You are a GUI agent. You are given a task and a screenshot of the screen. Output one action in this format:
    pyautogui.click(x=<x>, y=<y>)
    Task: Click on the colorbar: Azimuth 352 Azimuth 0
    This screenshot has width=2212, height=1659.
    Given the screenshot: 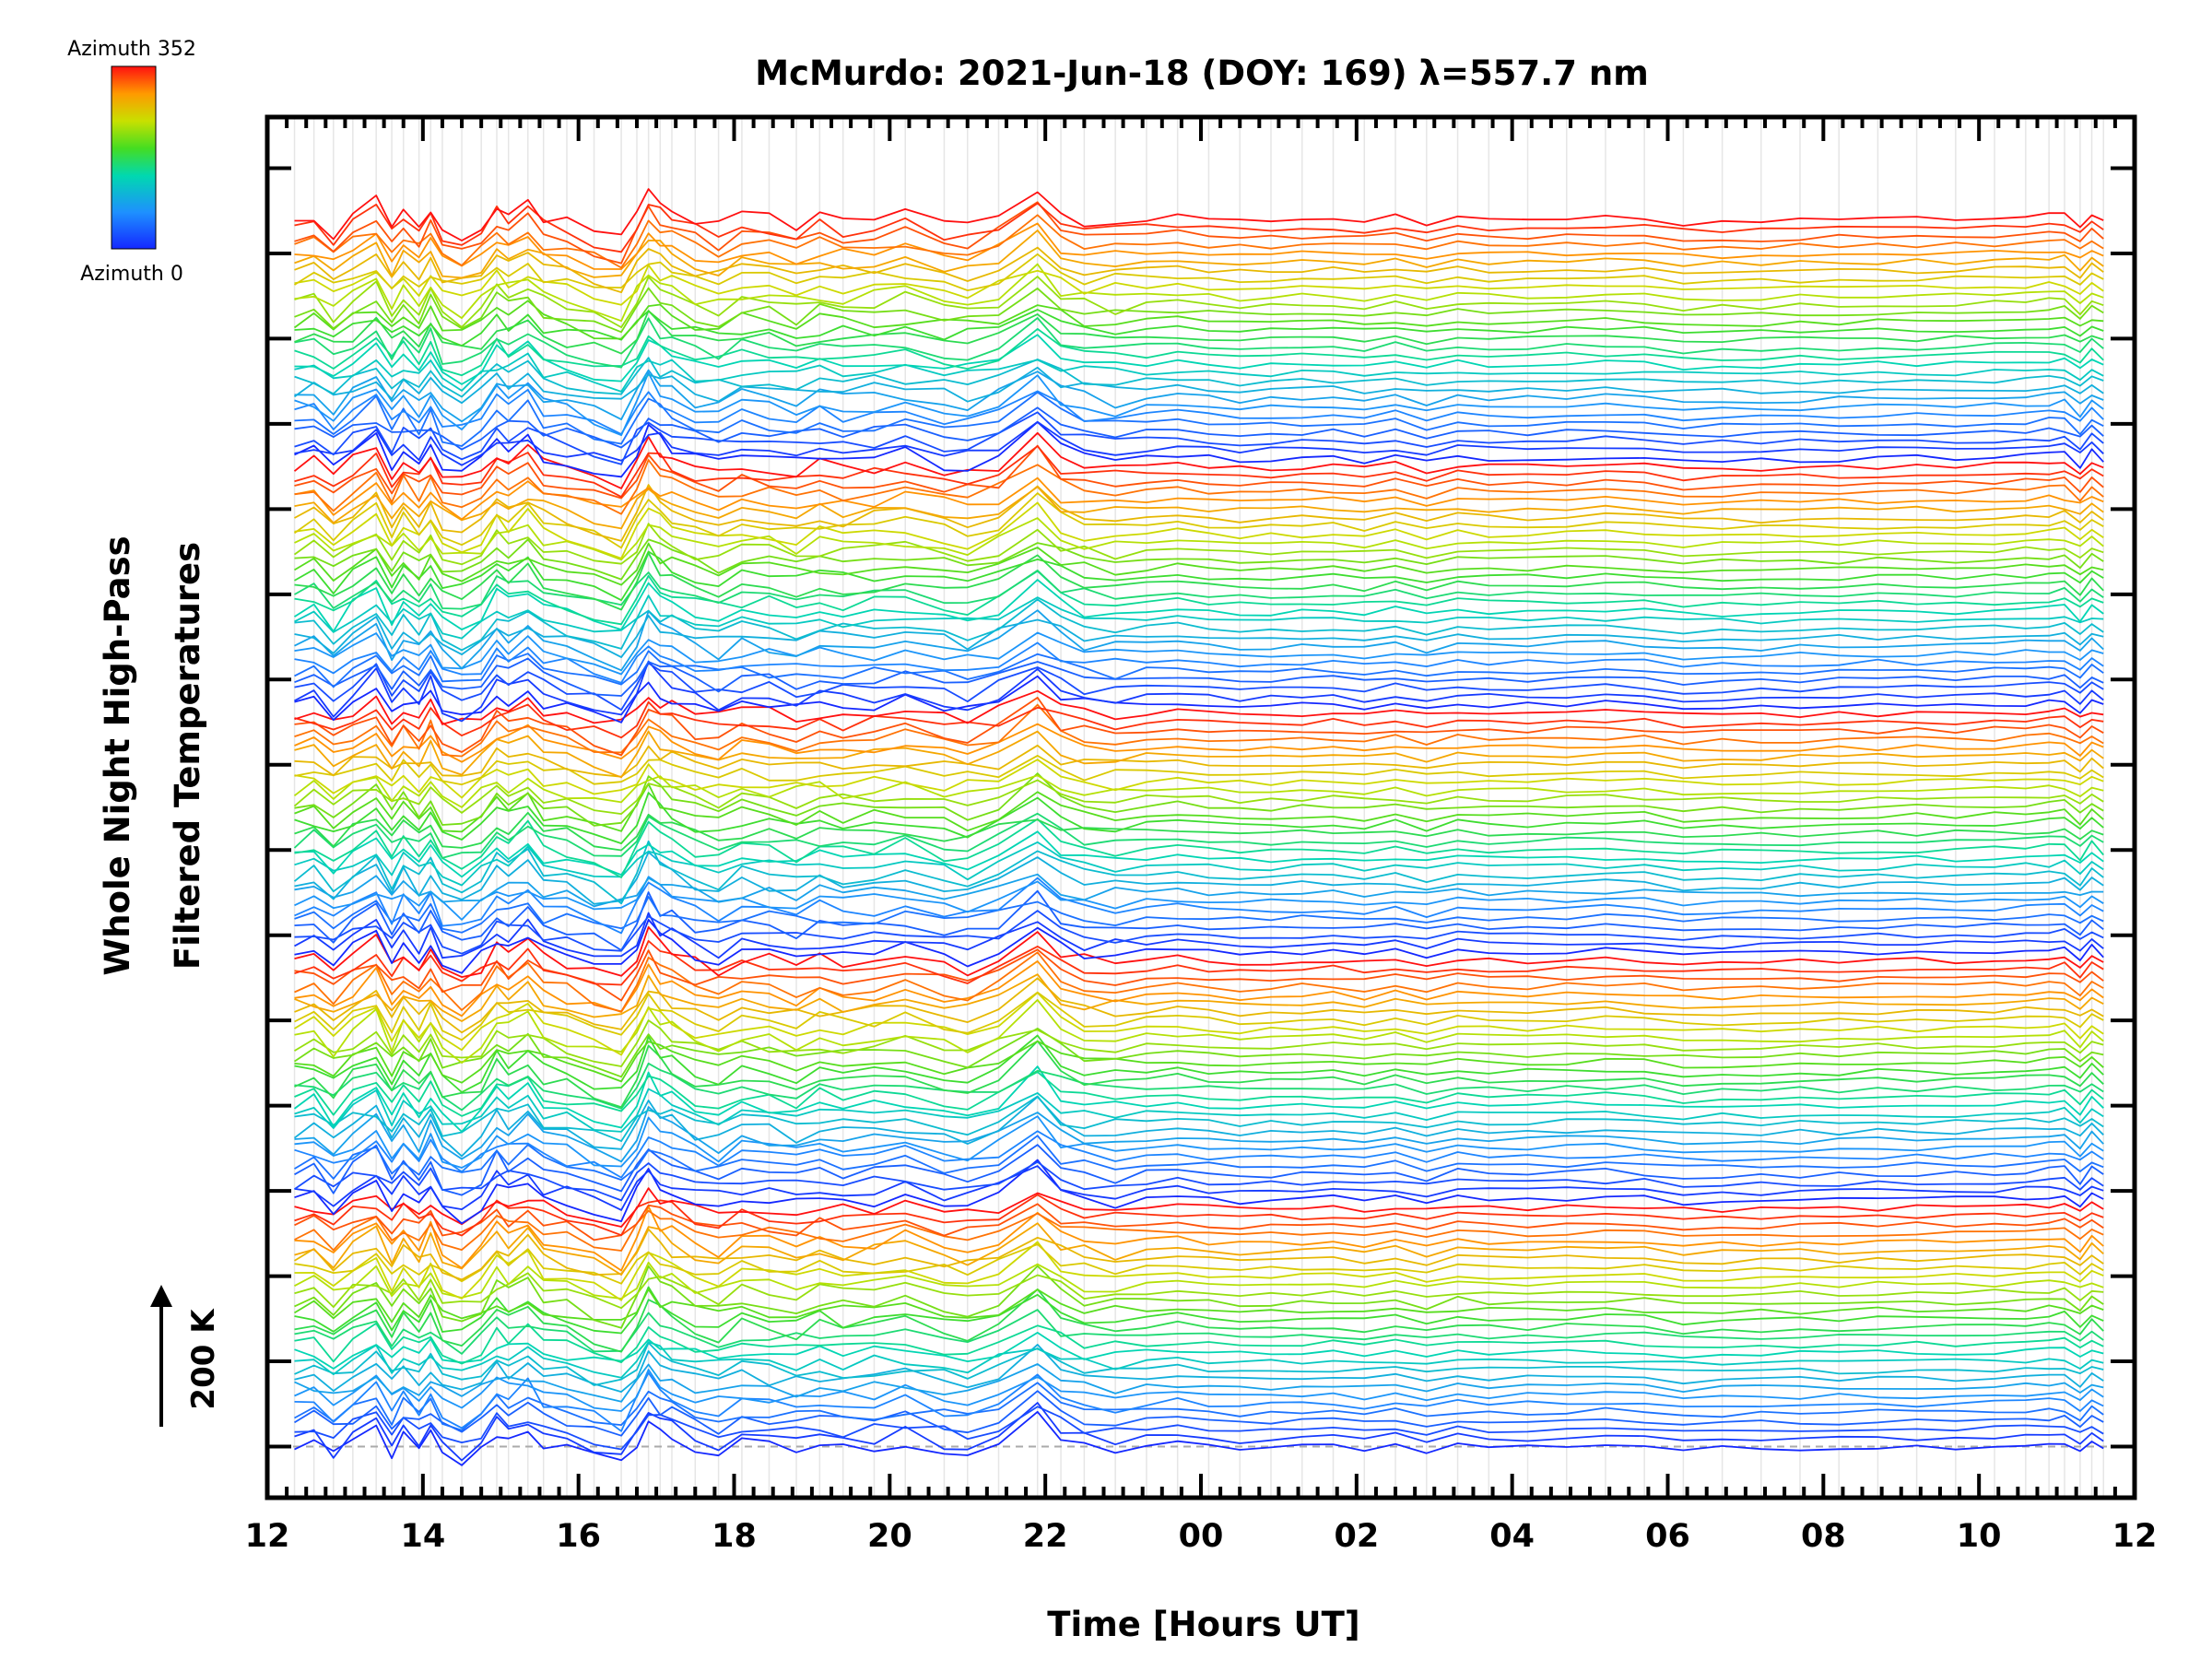 What is the action you would take?
    pyautogui.click(x=131, y=162)
    